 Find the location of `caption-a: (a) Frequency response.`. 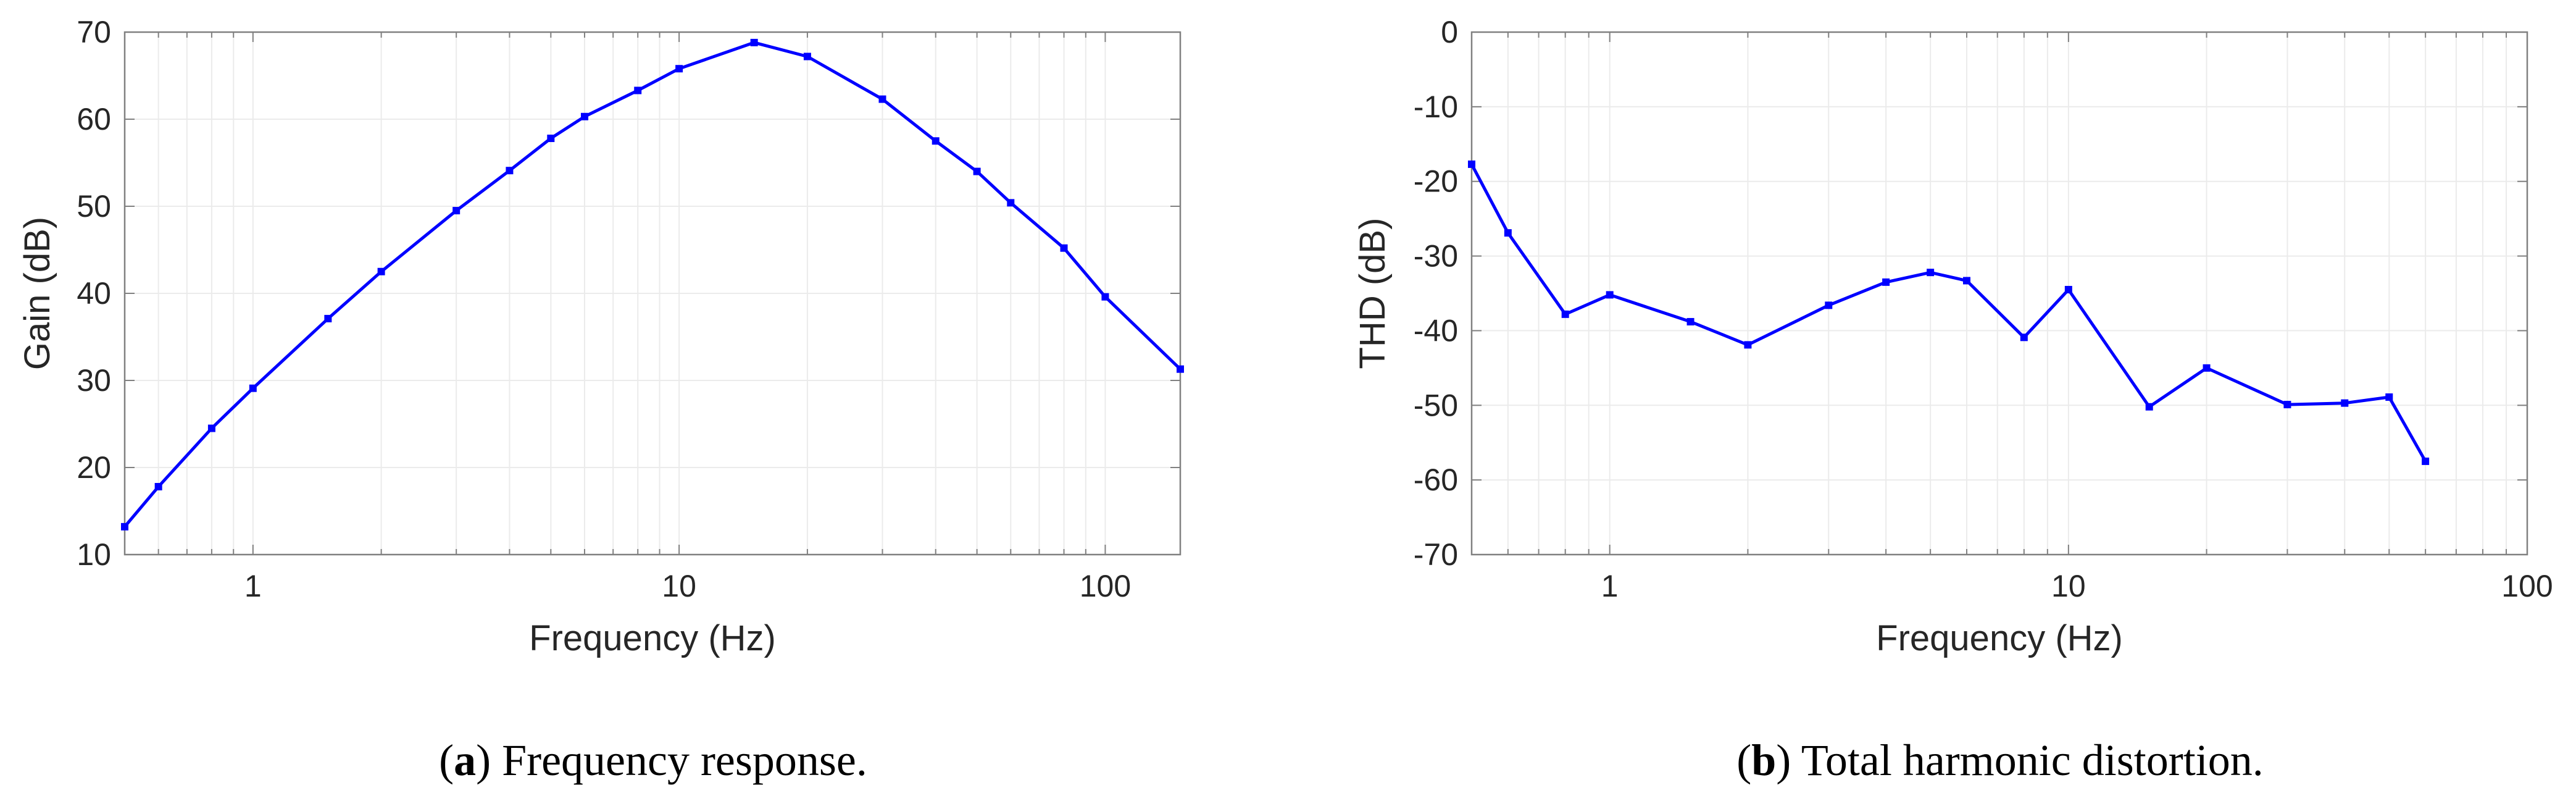

caption-a: (a) Frequency response. is located at coordinates (653, 761).